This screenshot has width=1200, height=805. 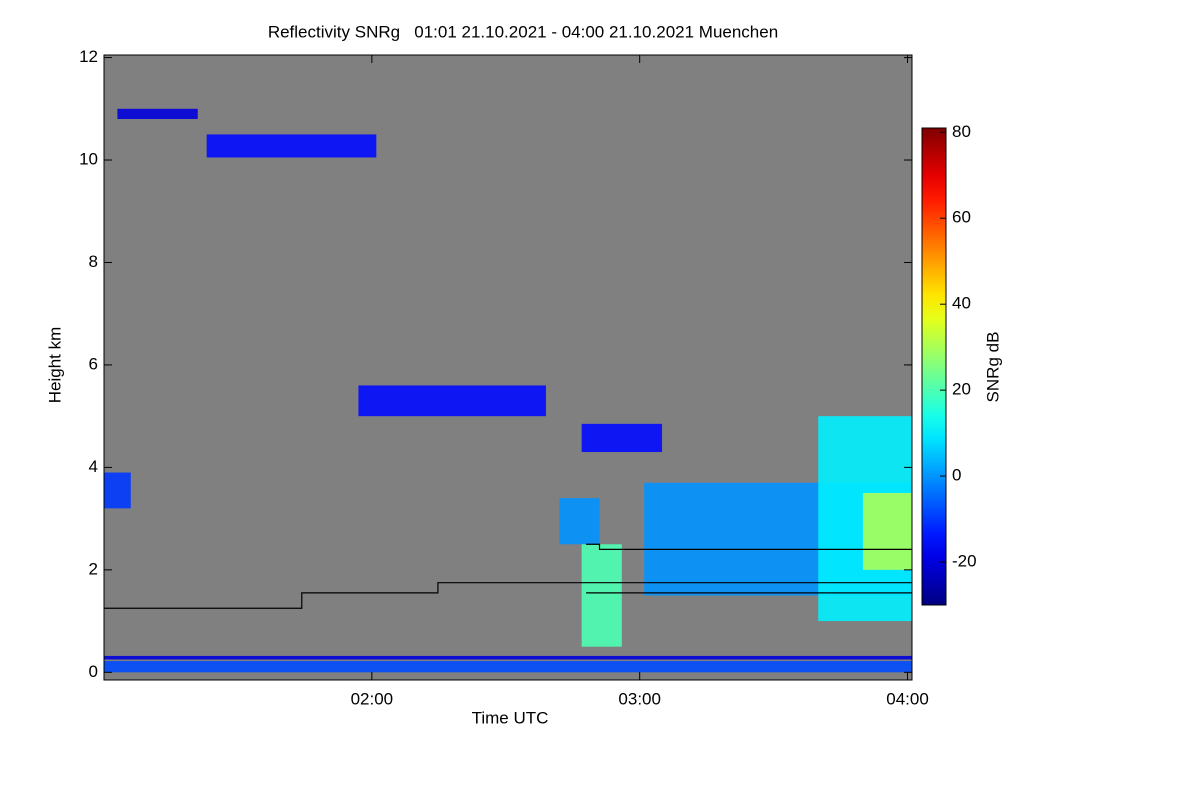 What do you see at coordinates (961, 131) in the screenshot?
I see `colorbar-tick-label: 80` at bounding box center [961, 131].